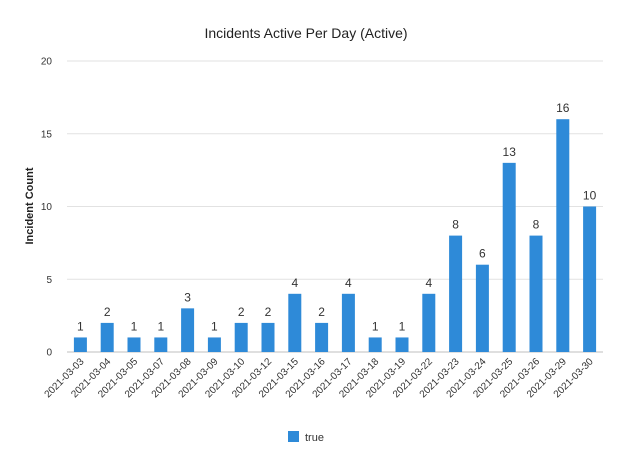  I want to click on data-label: 6, so click(482, 254).